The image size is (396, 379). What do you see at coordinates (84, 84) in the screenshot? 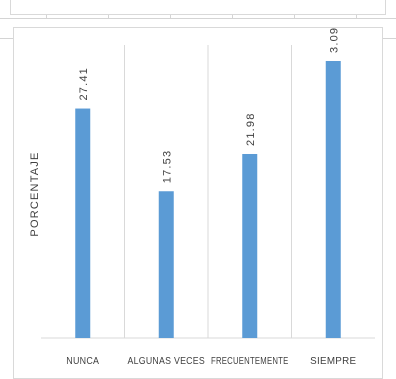
I see `data-label: 27.41` at bounding box center [84, 84].